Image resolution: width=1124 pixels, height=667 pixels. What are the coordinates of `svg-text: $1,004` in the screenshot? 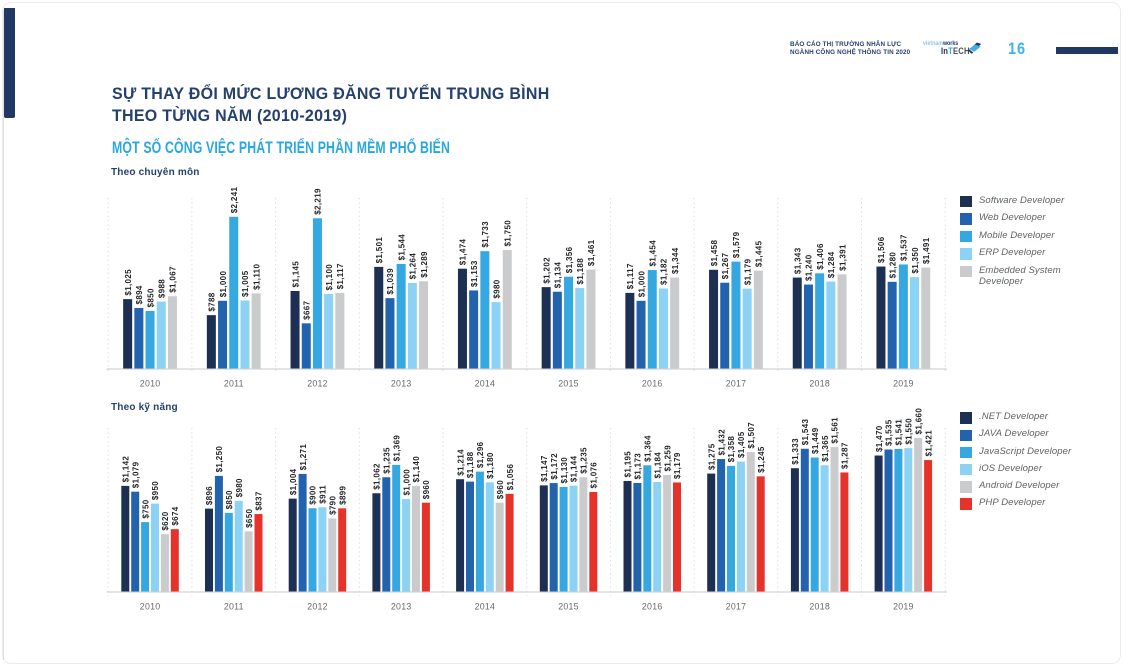 It's located at (293, 481).